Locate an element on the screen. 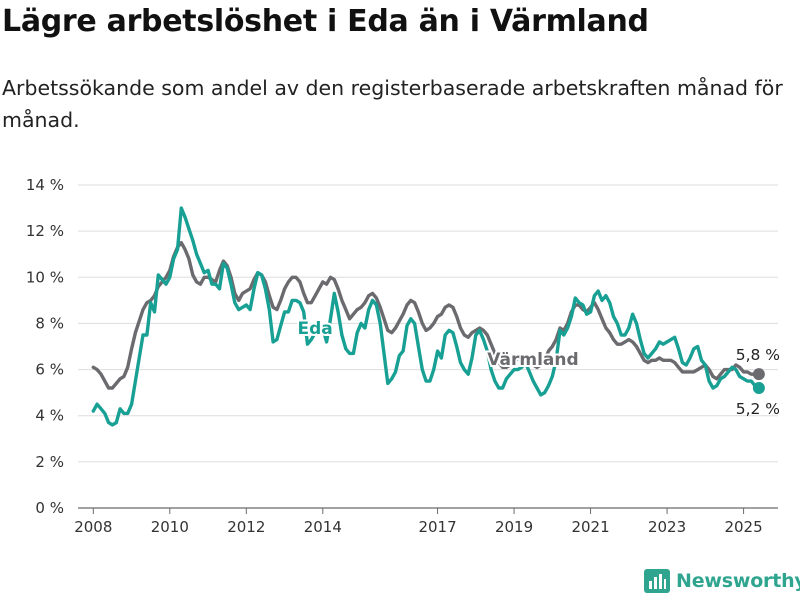  x-tick-label: 2017 is located at coordinates (437, 527).